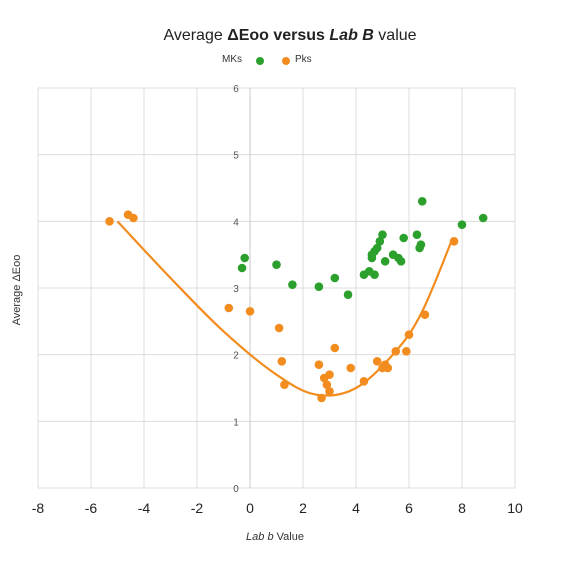 The image size is (579, 566). What do you see at coordinates (267, 59) in the screenshot?
I see `legend: MKs Pks` at bounding box center [267, 59].